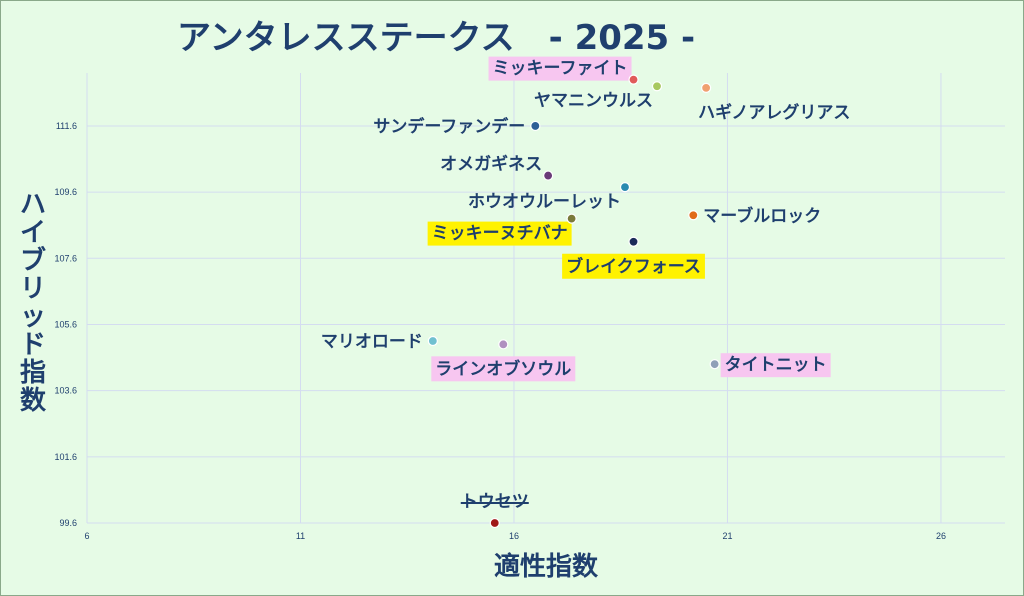 This screenshot has width=1024, height=596. What do you see at coordinates (514, 536) in the screenshot?
I see `x-tick-label: 16` at bounding box center [514, 536].